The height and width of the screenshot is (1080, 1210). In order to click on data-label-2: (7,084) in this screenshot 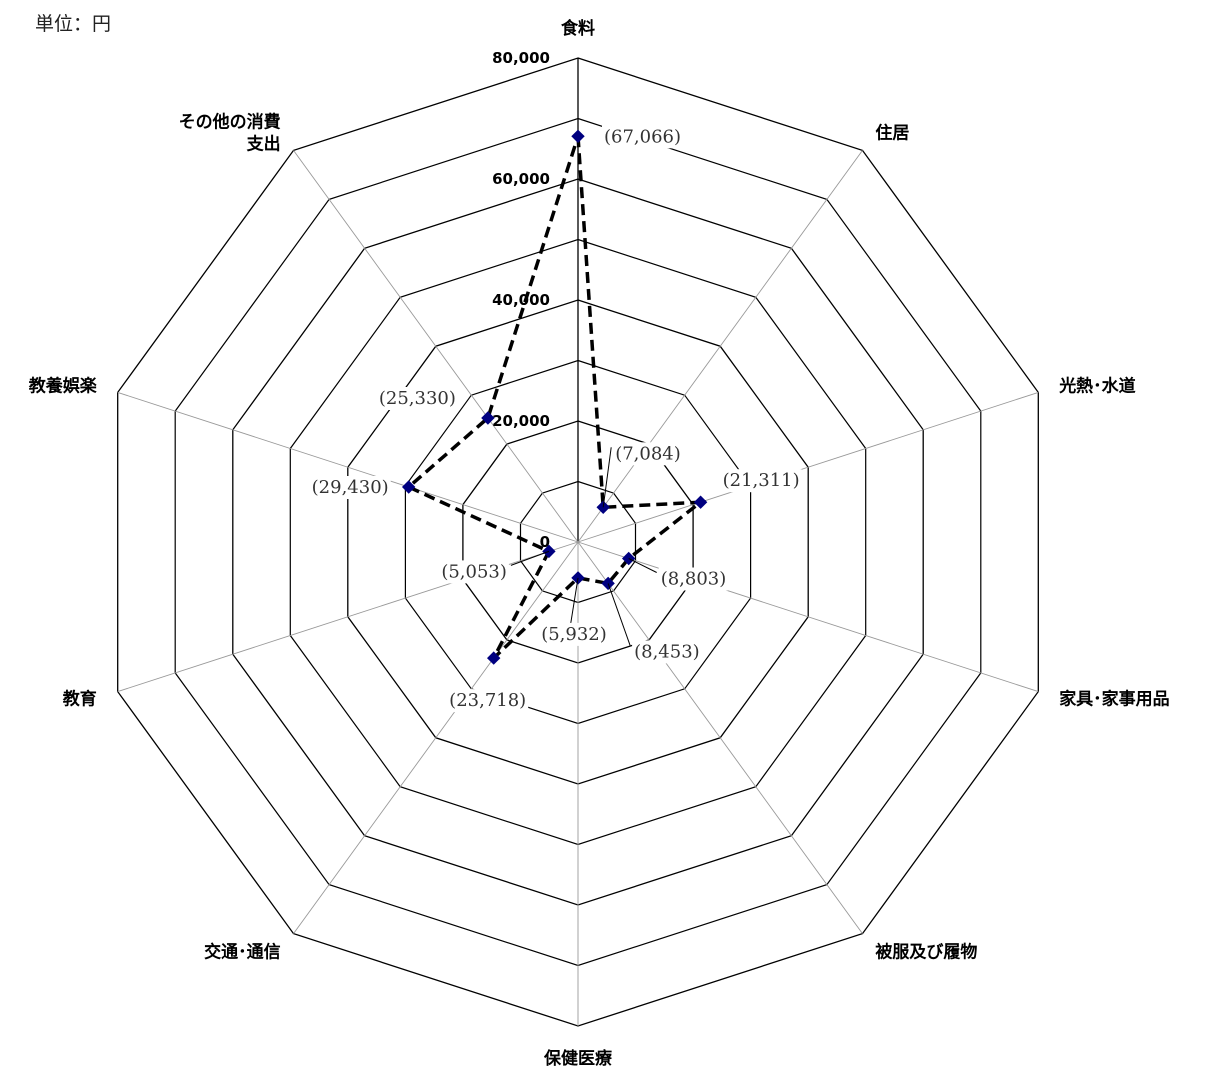, I will do `click(648, 453)`.